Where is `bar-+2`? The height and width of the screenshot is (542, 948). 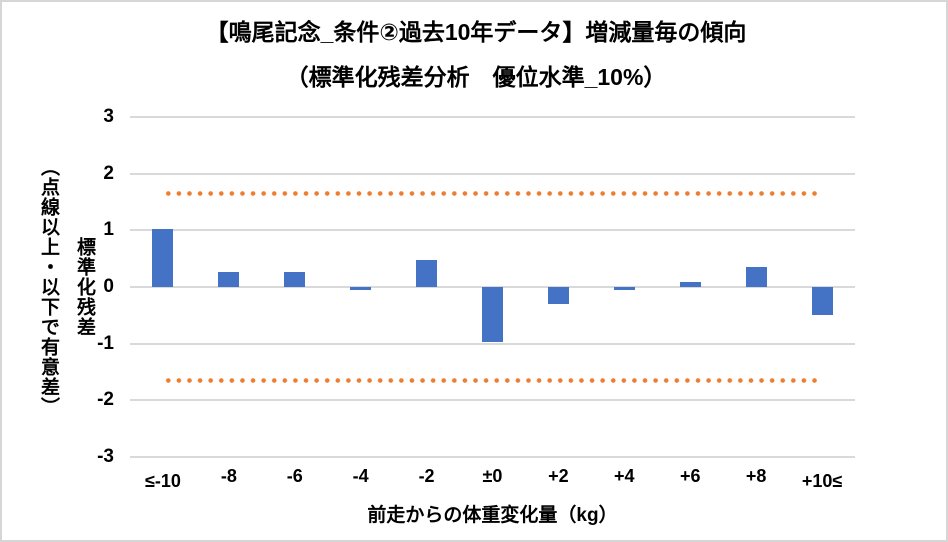 bar-+2 is located at coordinates (558, 295).